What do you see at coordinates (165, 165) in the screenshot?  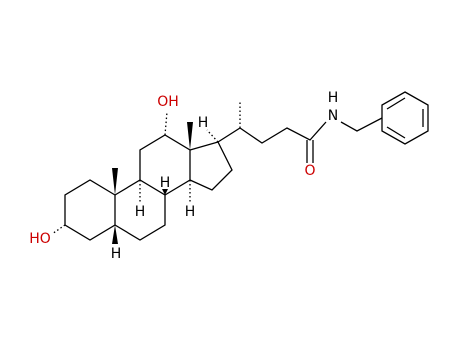 I see `ring-c` at bounding box center [165, 165].